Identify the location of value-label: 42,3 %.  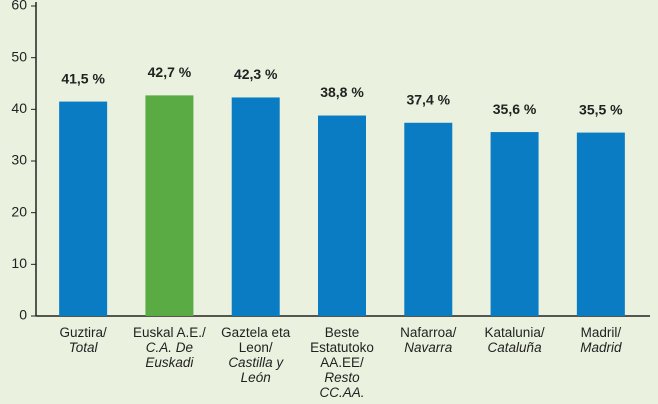
(256, 74).